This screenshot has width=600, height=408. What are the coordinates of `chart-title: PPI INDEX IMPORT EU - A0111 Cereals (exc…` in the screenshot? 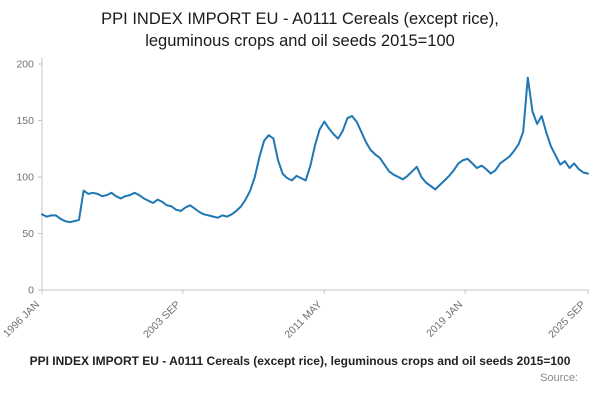 It's located at (300, 30).